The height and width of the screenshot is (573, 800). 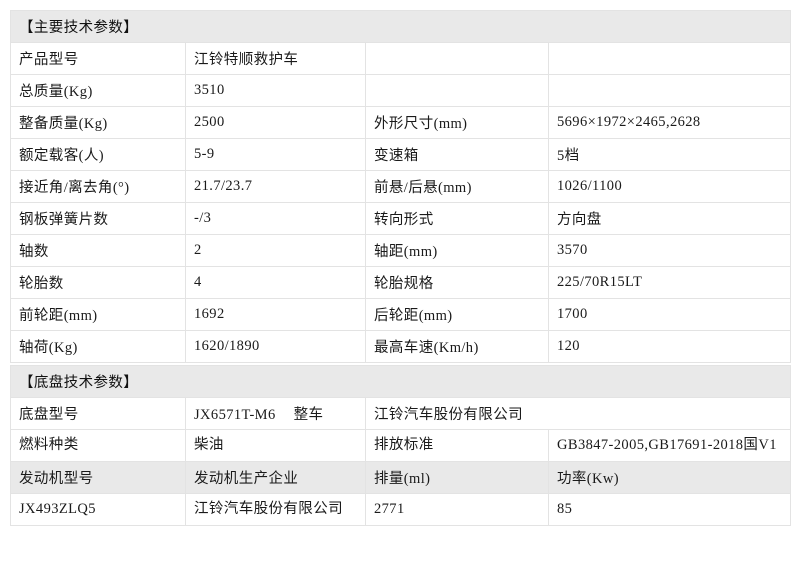 I want to click on section-heading-chassis: 【底盘技术参数】, so click(x=400, y=381).